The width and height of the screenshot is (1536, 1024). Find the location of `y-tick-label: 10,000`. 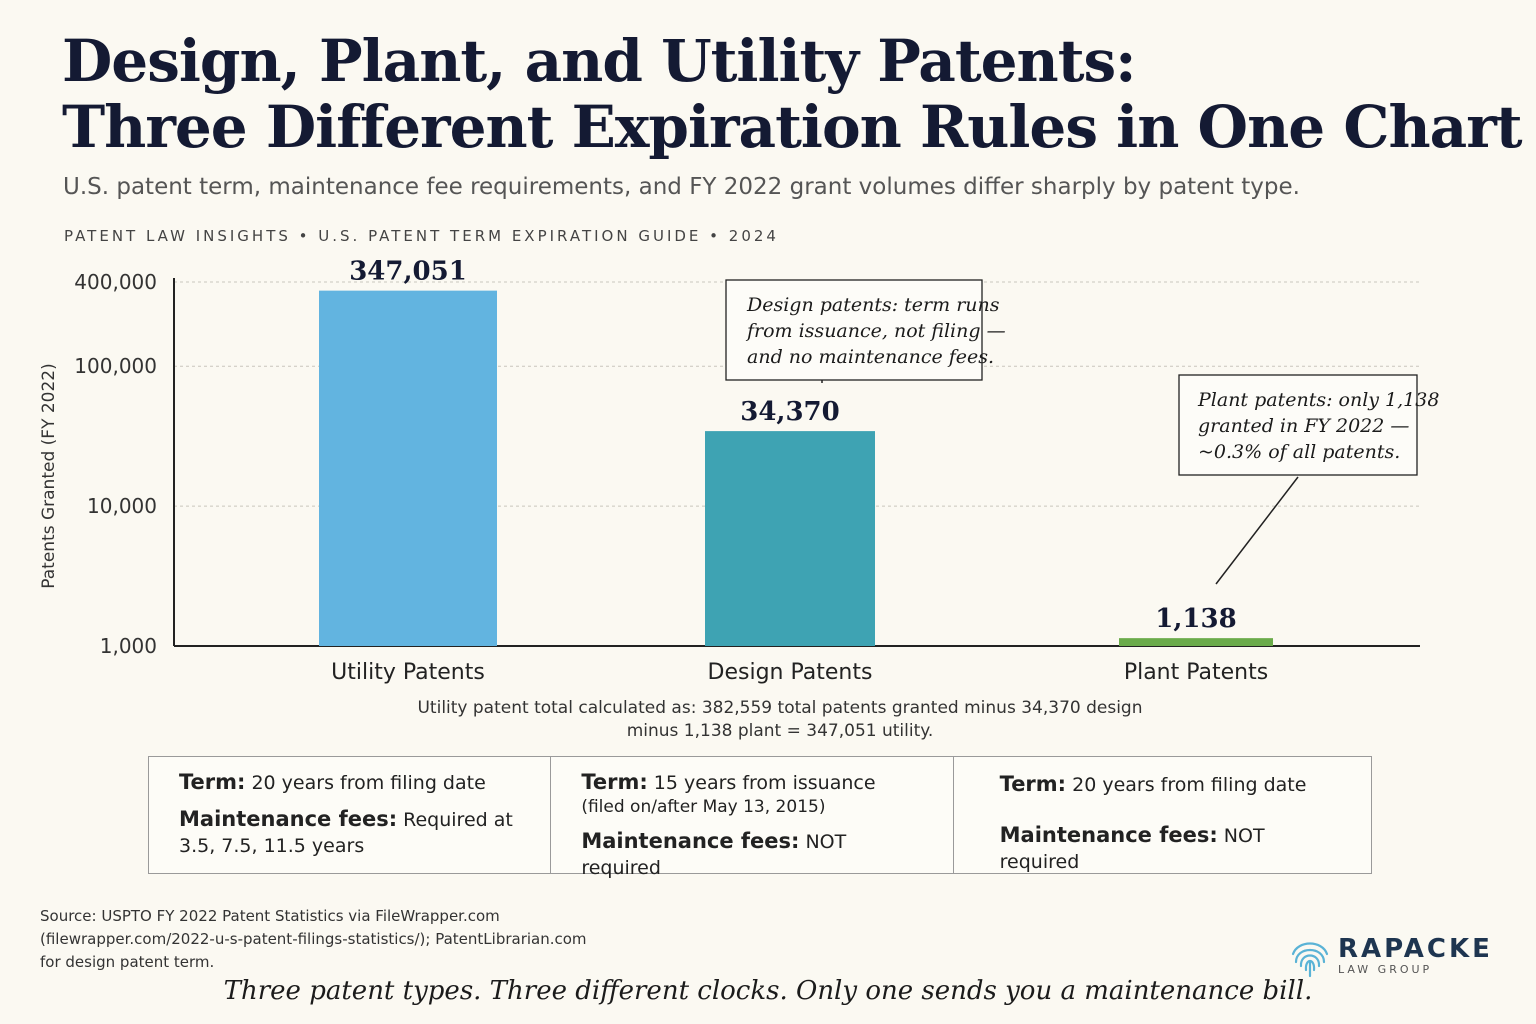

y-tick-label: 10,000 is located at coordinates (122, 506).